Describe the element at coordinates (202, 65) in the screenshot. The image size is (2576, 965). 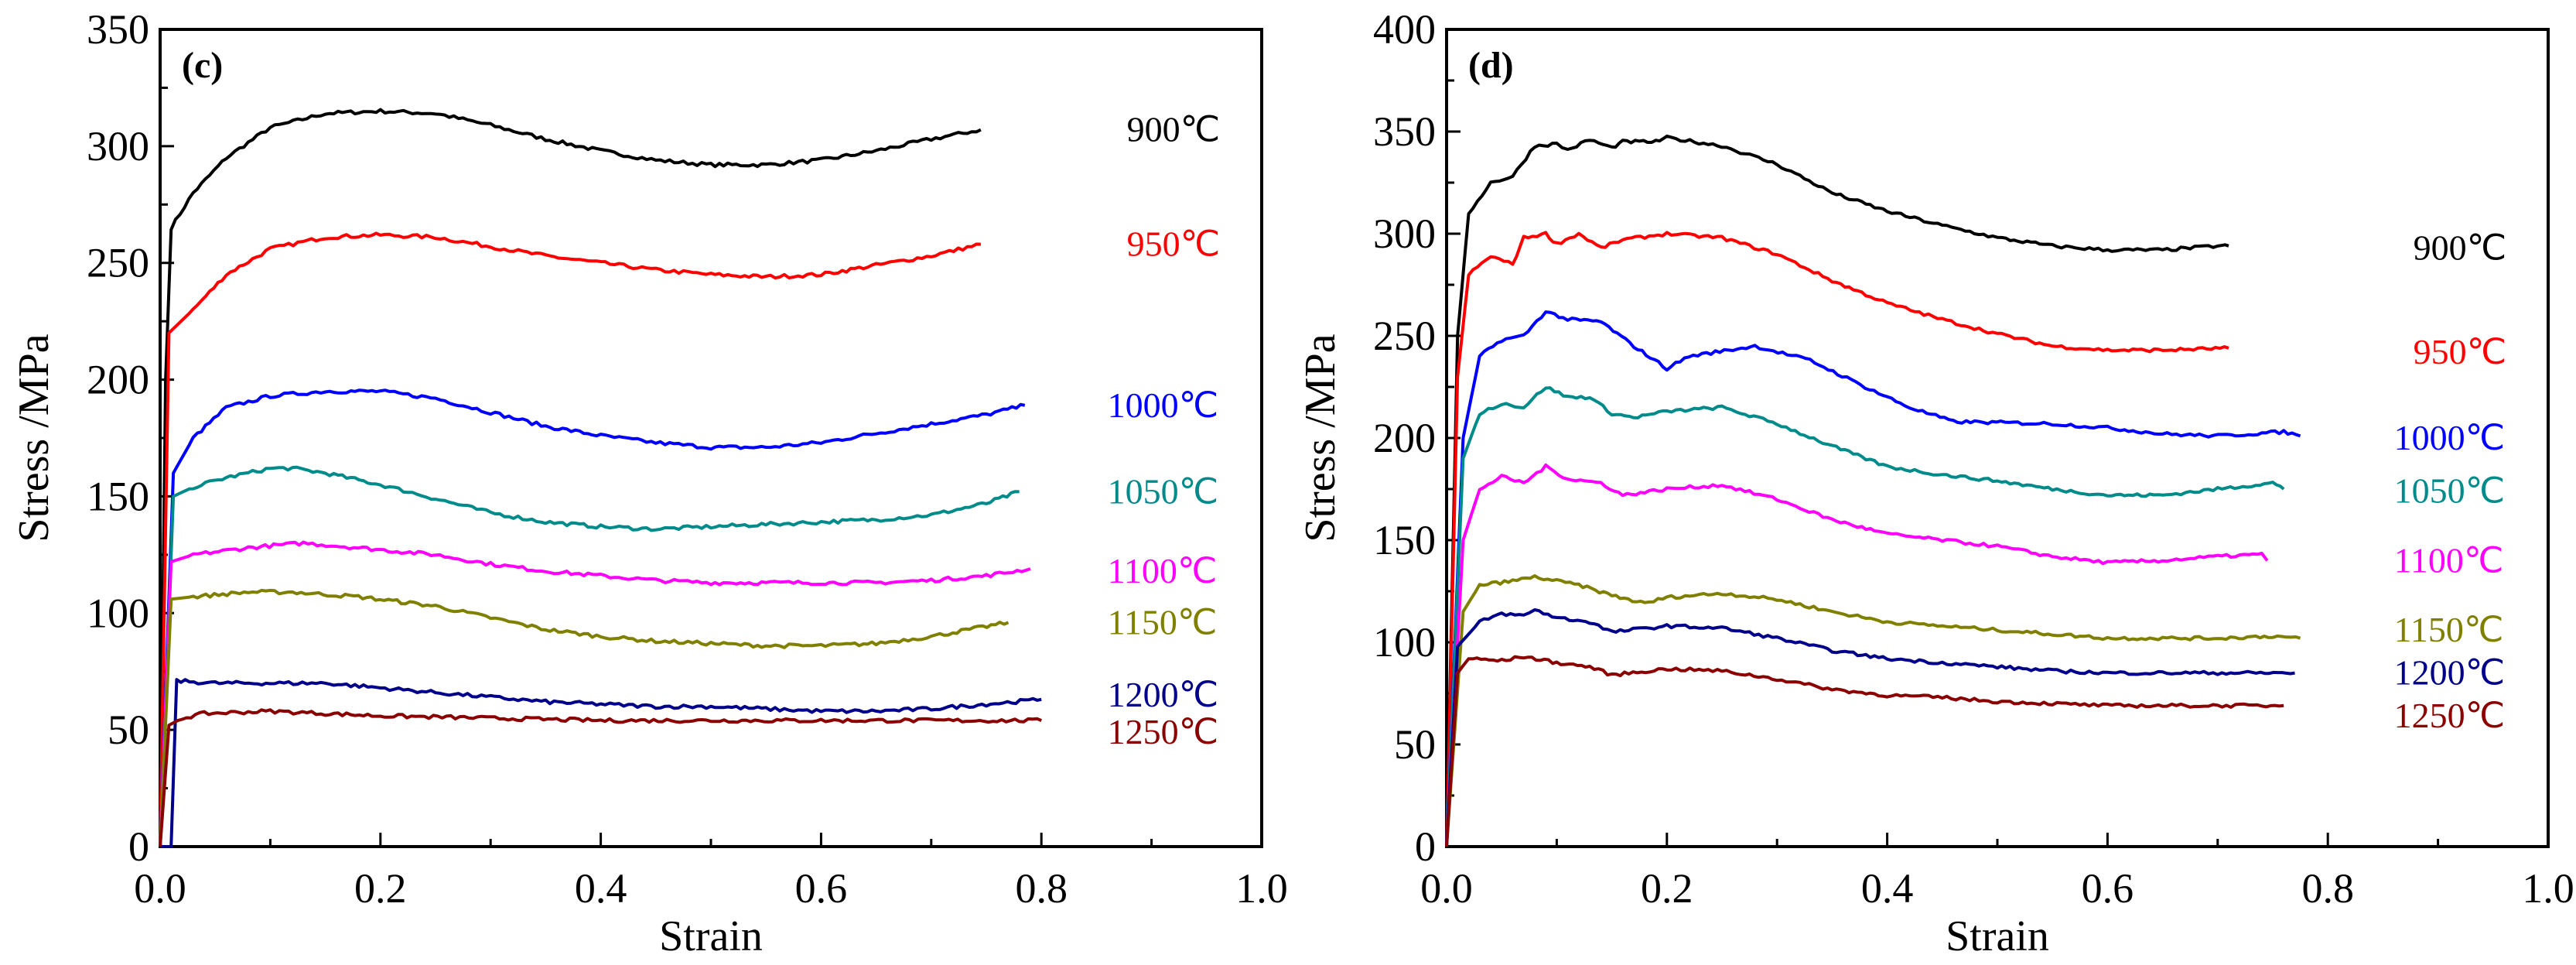
I see `panel-label: (c)` at that location.